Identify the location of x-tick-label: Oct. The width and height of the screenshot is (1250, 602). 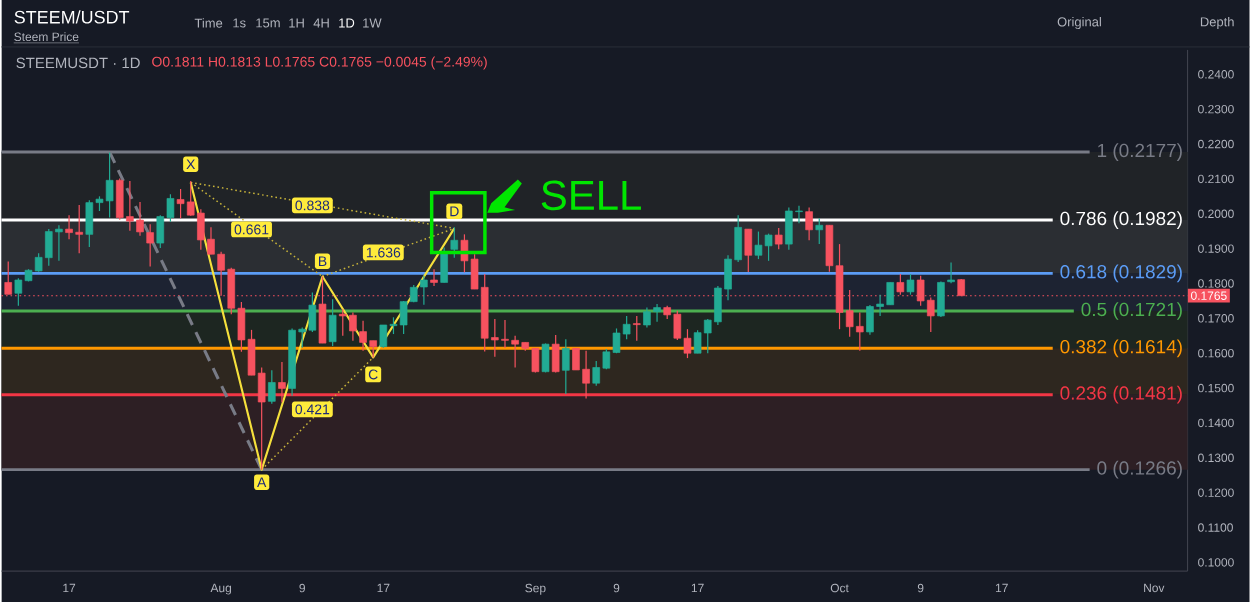
(839, 588).